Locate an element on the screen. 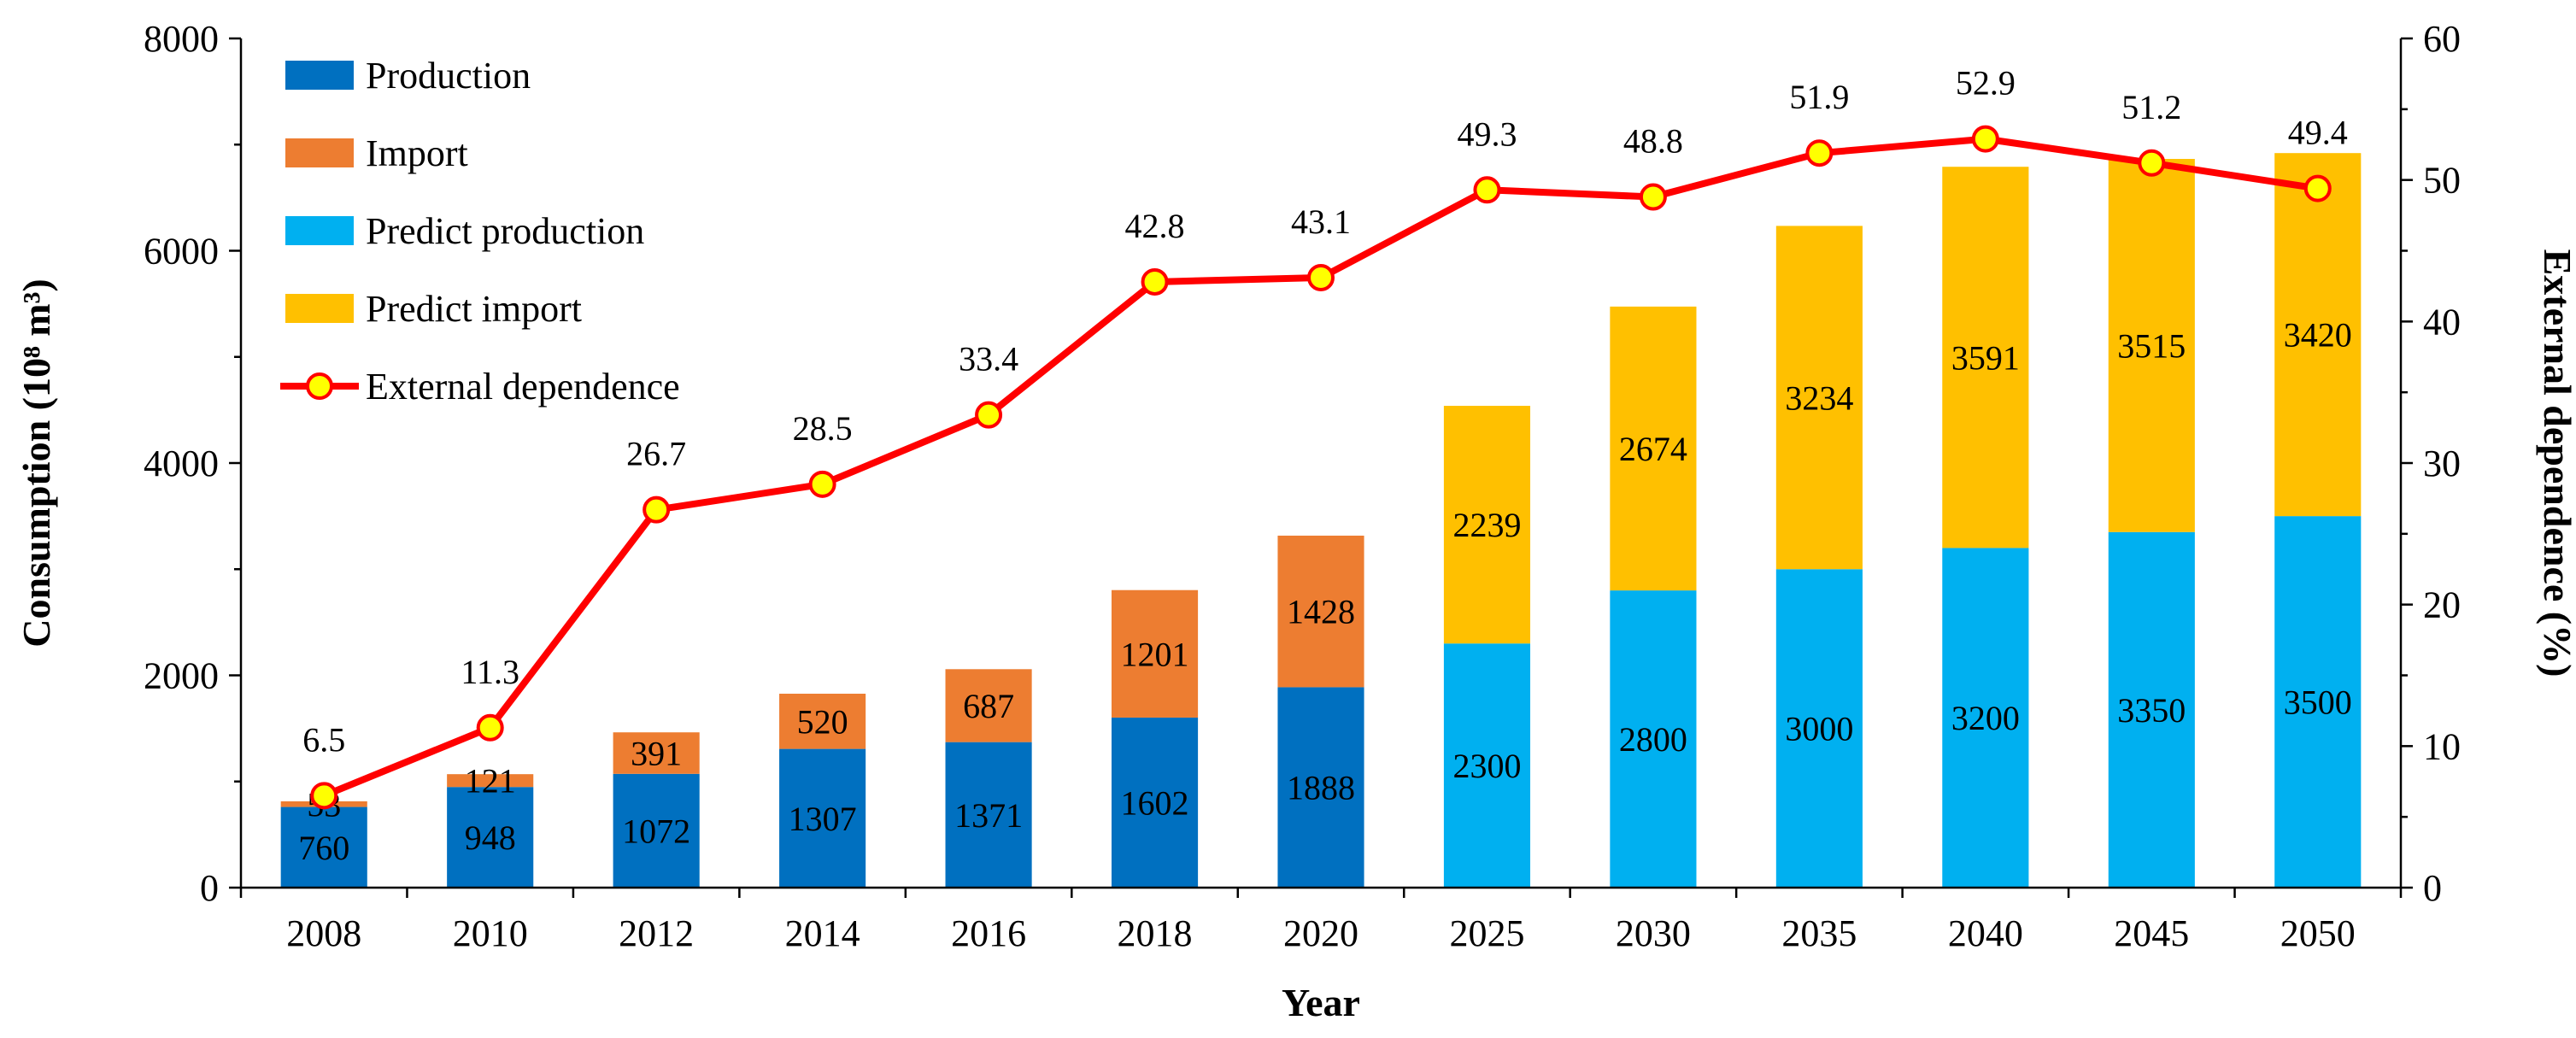  y-tick-label: 2000 is located at coordinates (181, 676).